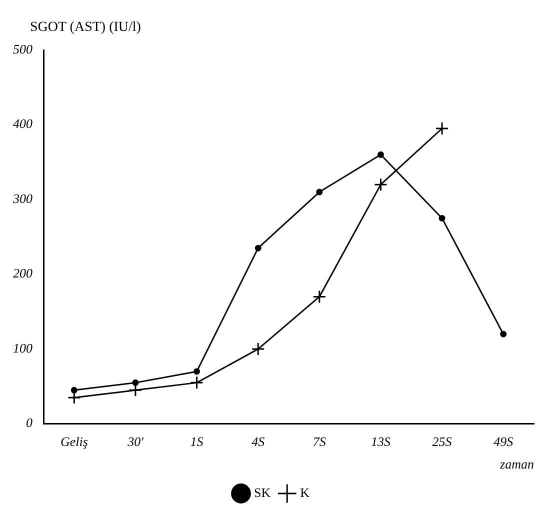 Image resolution: width=554 pixels, height=510 pixels. Describe the element at coordinates (135, 442) in the screenshot. I see `x-tick-label: 30'` at that location.